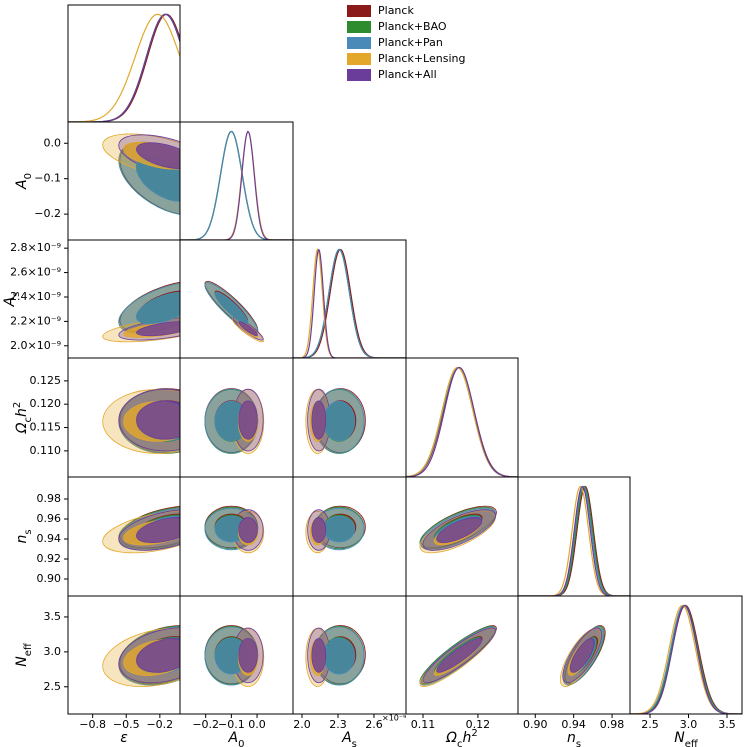 This screenshot has height=747, width=747. Describe the element at coordinates (231, 724) in the screenshot. I see `x-tick-label: −0.1` at that location.